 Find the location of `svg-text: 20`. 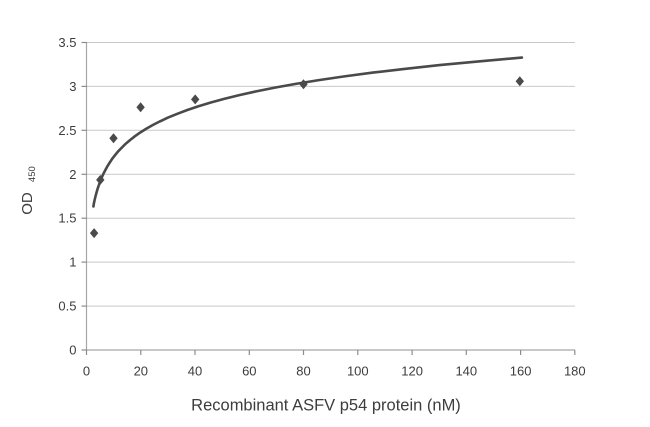

svg-text: 20 is located at coordinates (141, 371).